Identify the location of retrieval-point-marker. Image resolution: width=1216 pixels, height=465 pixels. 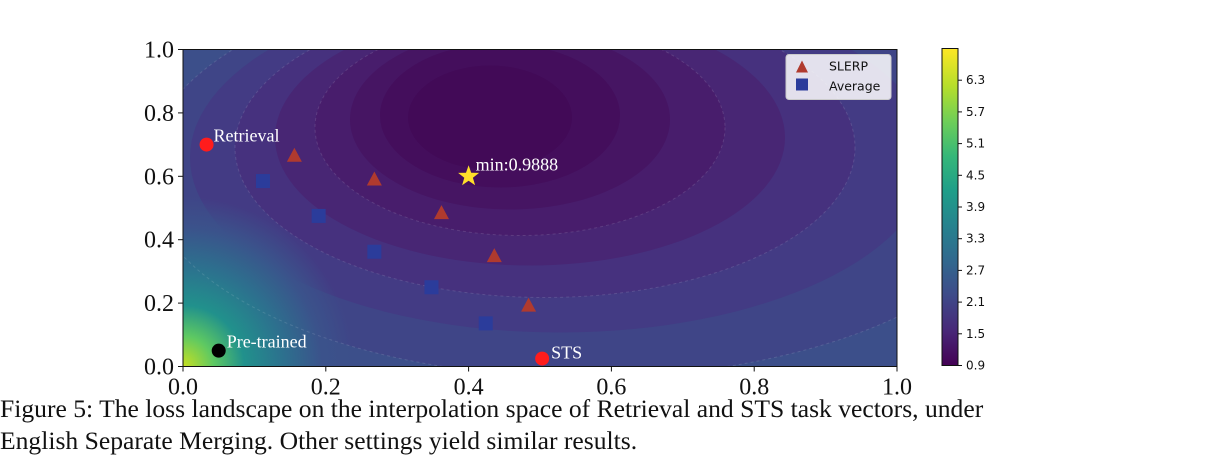
(206, 144).